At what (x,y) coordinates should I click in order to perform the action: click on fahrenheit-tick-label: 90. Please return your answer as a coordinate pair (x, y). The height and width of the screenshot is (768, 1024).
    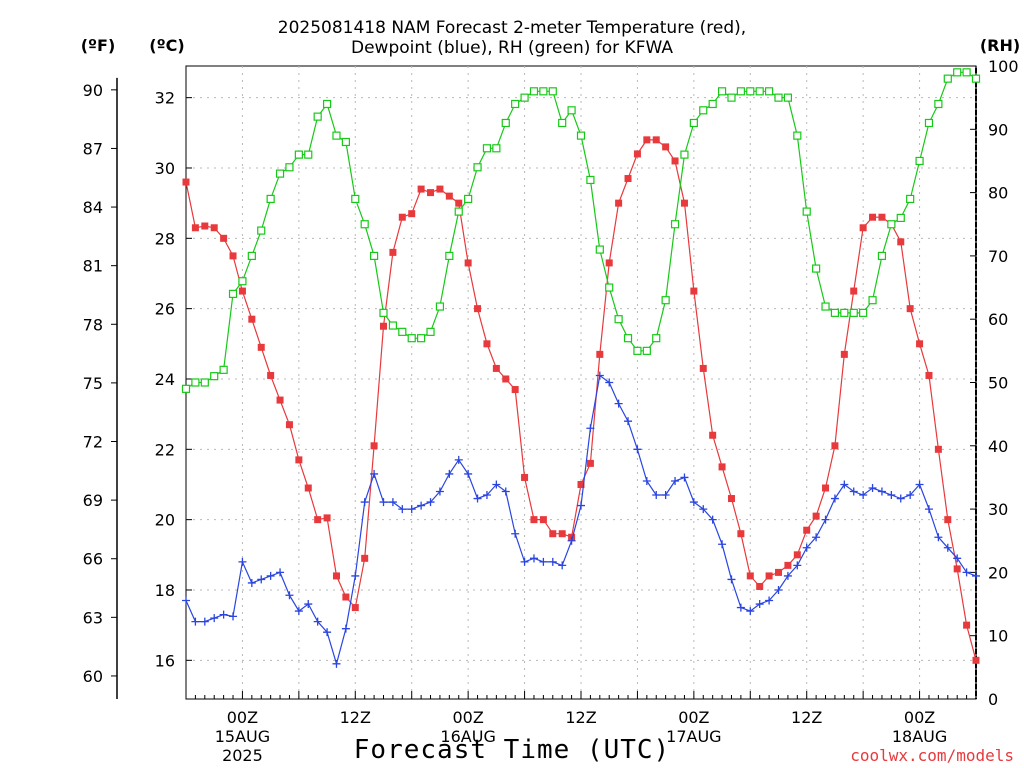
    Looking at the image, I should click on (93, 90).